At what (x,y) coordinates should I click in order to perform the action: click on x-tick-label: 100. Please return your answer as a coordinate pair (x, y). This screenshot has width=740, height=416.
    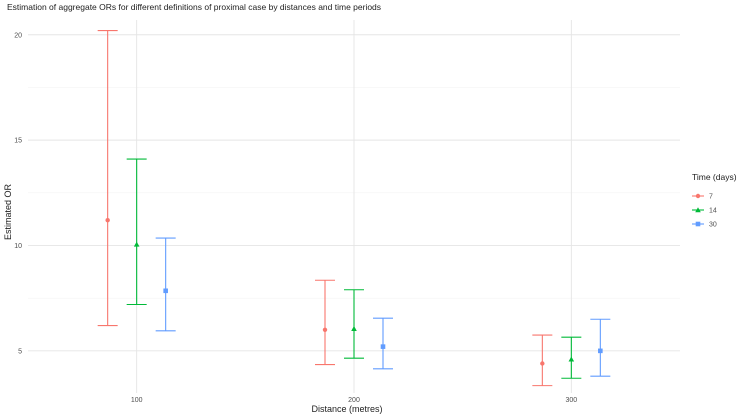
    Looking at the image, I should click on (137, 400).